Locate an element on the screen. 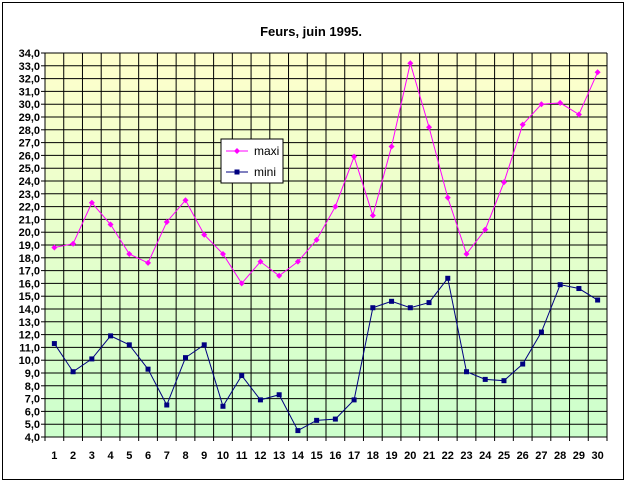 This screenshot has width=626, height=482. y-tick-label: 23,0 is located at coordinates (29, 195).